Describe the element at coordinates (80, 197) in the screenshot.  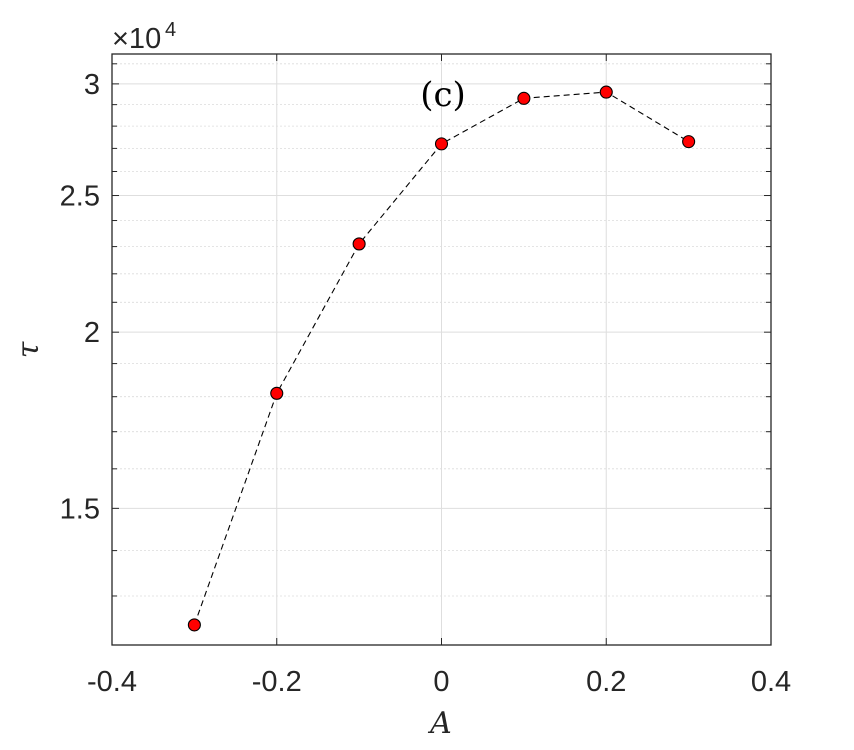
I see `y-tick-label: 2.5` at that location.